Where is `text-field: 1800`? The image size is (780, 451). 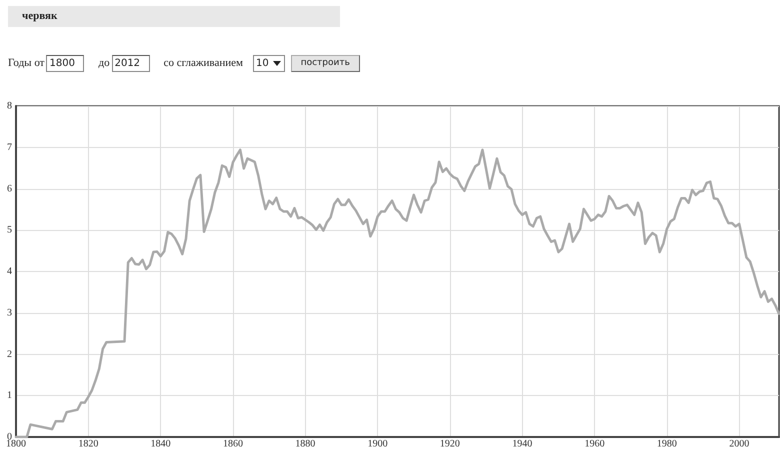 text-field: 1800 is located at coordinates (65, 63).